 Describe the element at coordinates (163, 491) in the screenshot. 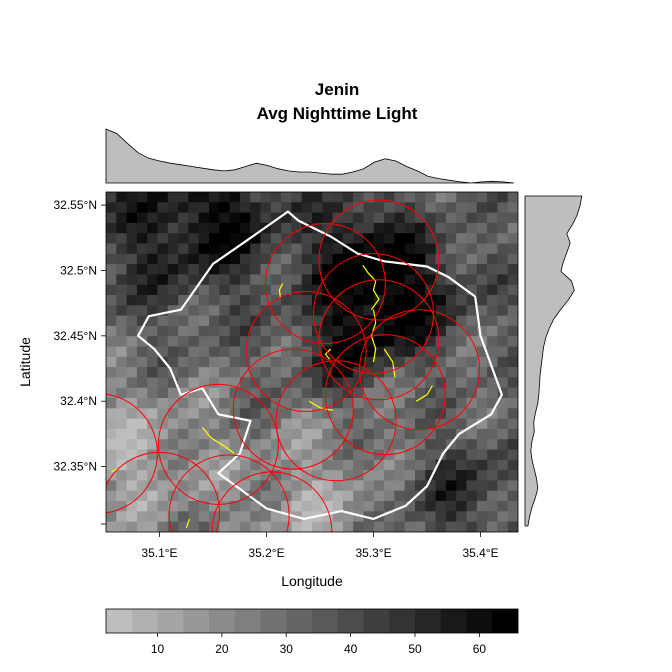

I see `buffer-circle` at that location.